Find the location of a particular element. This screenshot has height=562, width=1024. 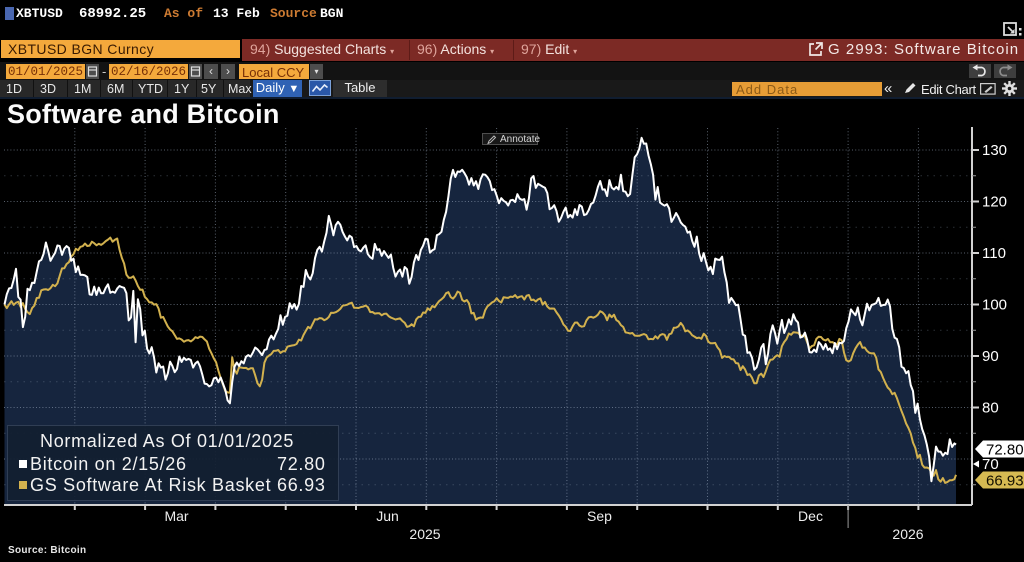

svg-text: Jun is located at coordinates (387, 516).